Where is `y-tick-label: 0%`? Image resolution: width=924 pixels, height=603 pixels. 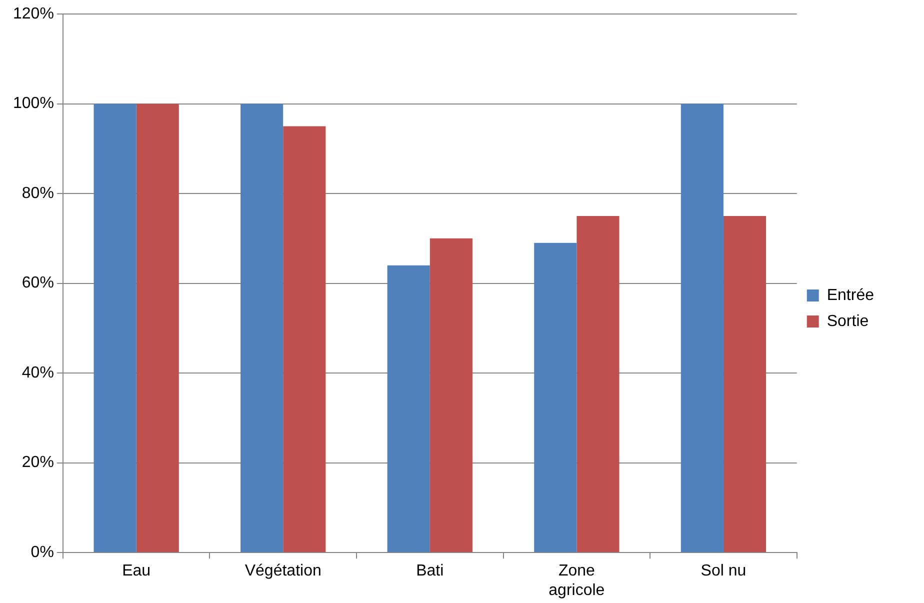 y-tick-label: 0% is located at coordinates (42, 553).